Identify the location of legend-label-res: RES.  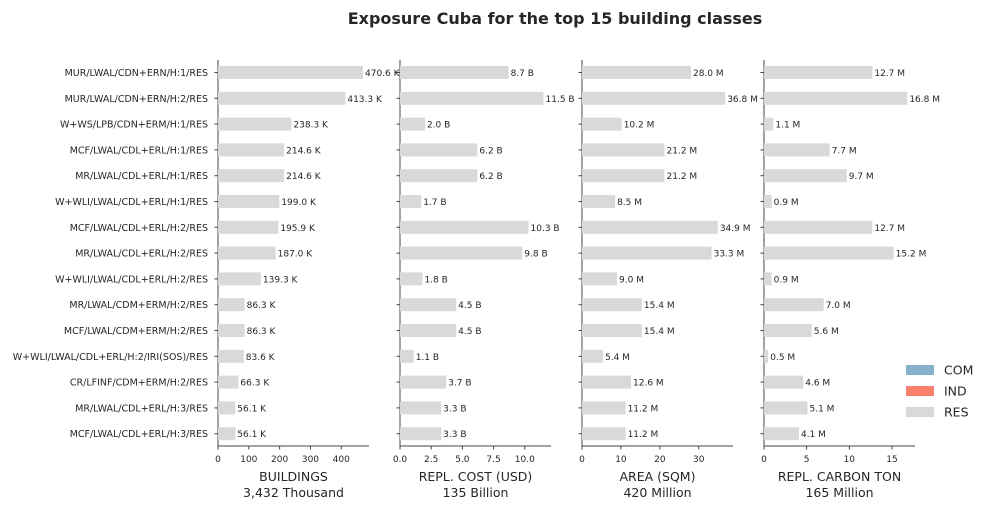
(956, 412).